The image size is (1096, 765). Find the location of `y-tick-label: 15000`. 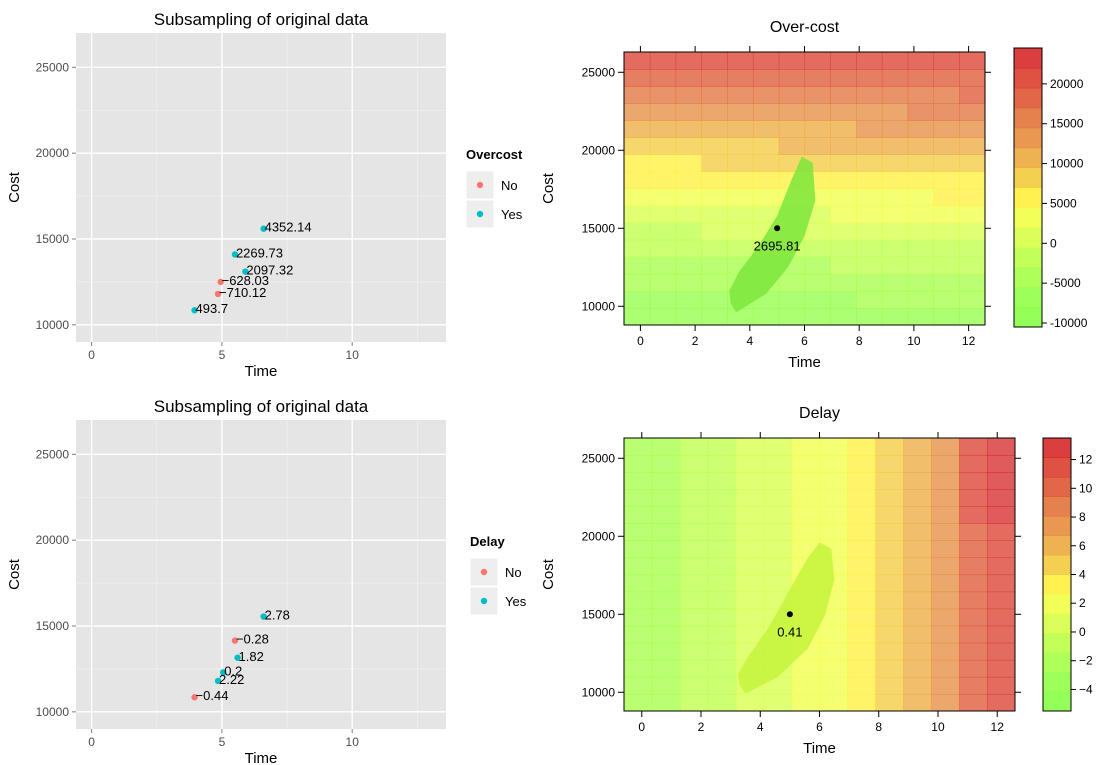

y-tick-label: 15000 is located at coordinates (53, 626).